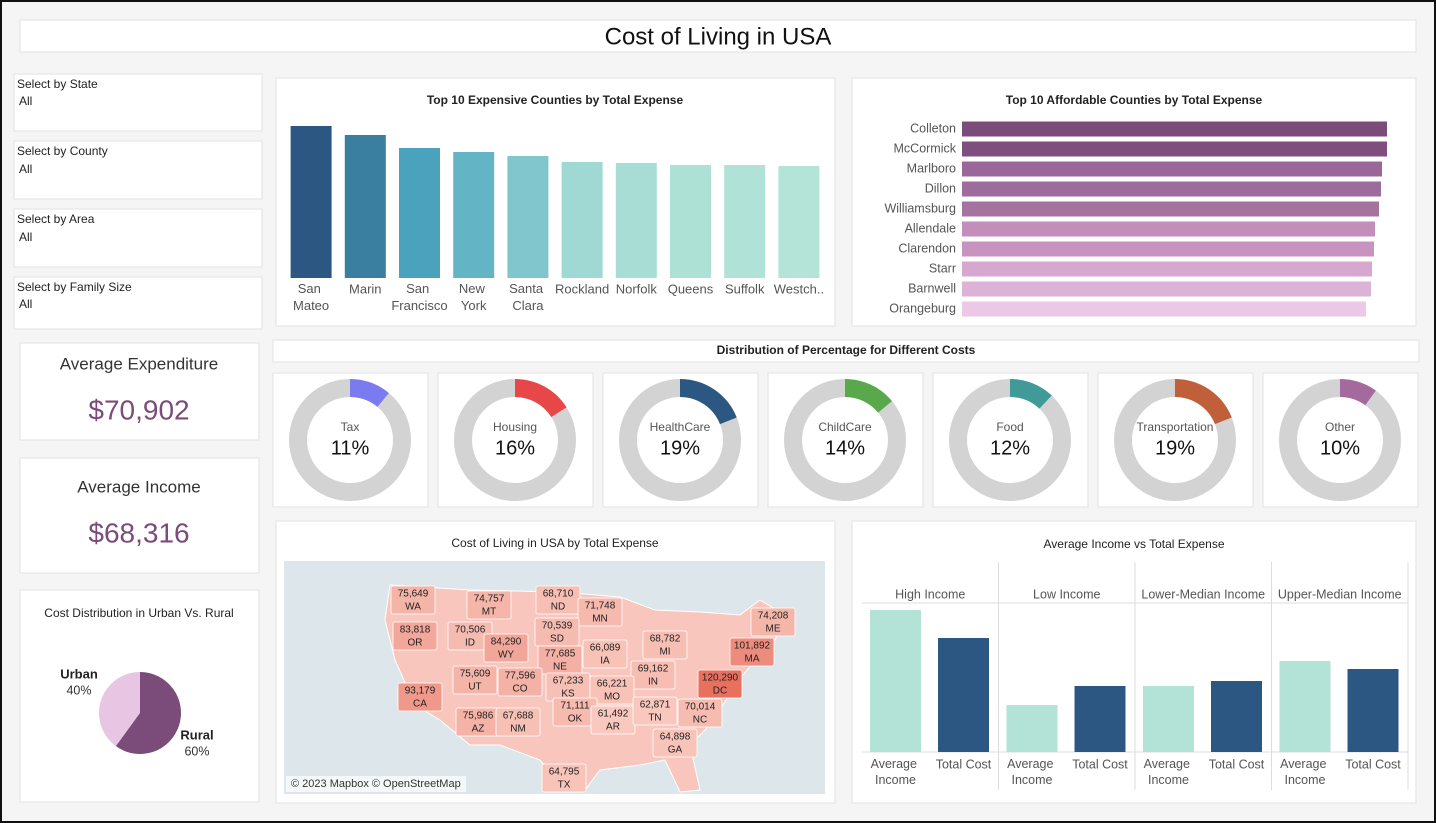 The height and width of the screenshot is (823, 1436). What do you see at coordinates (415, 643) in the screenshot?
I see `state-code: OR` at bounding box center [415, 643].